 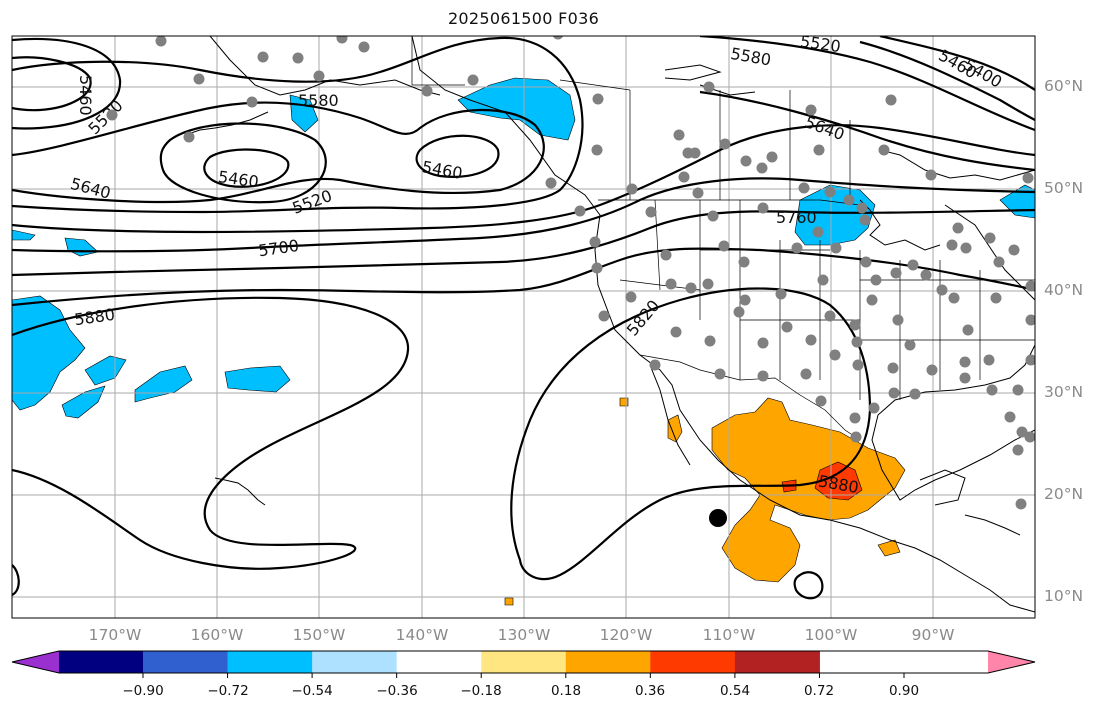 I want to click on border-alaska-canada, so click(x=438, y=61).